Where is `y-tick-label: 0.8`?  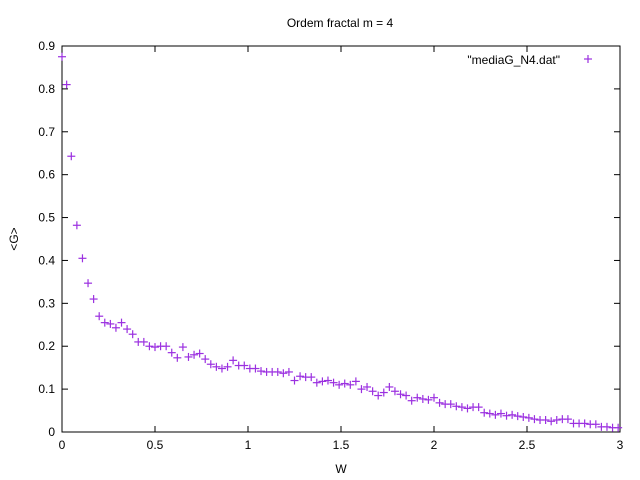
y-tick-label: 0.8 is located at coordinates (46, 89).